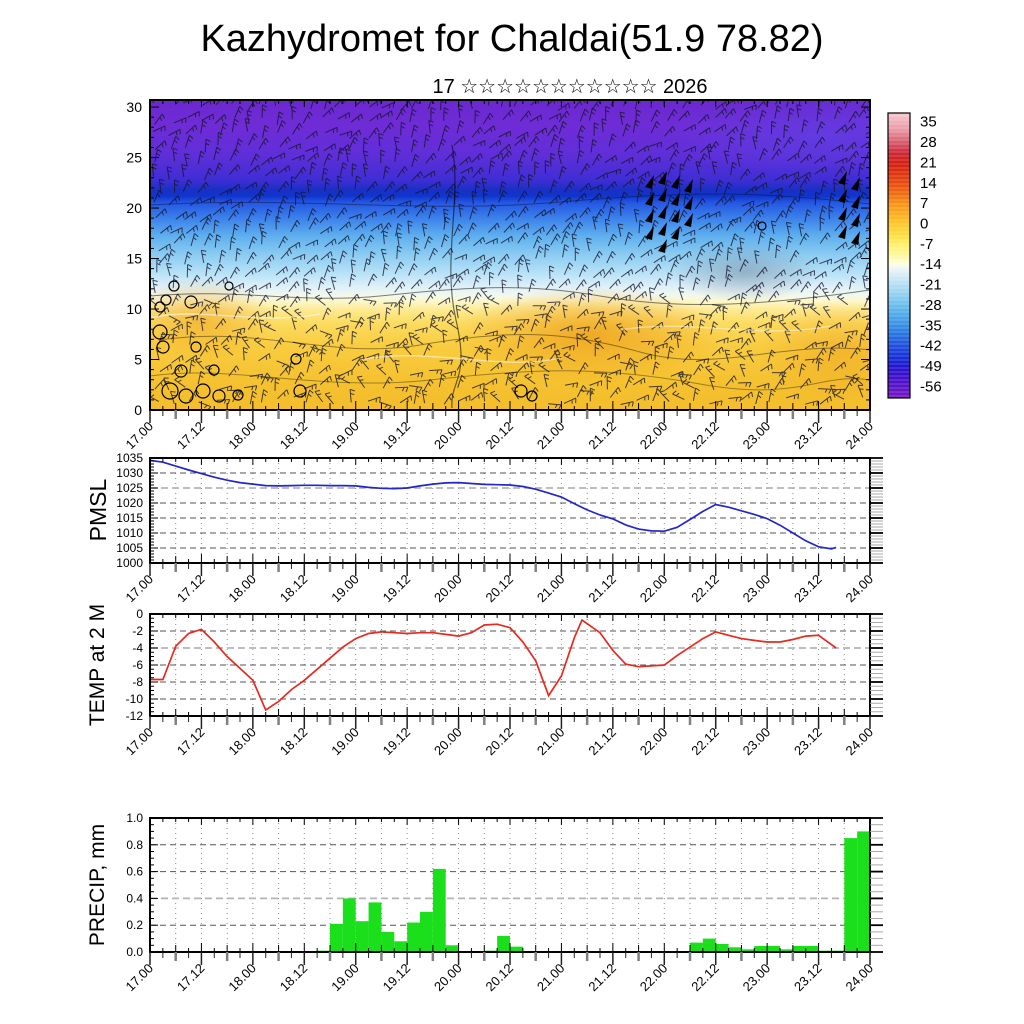 This screenshot has width=1024, height=1024. I want to click on svg-text: 0.2, so click(134, 925).